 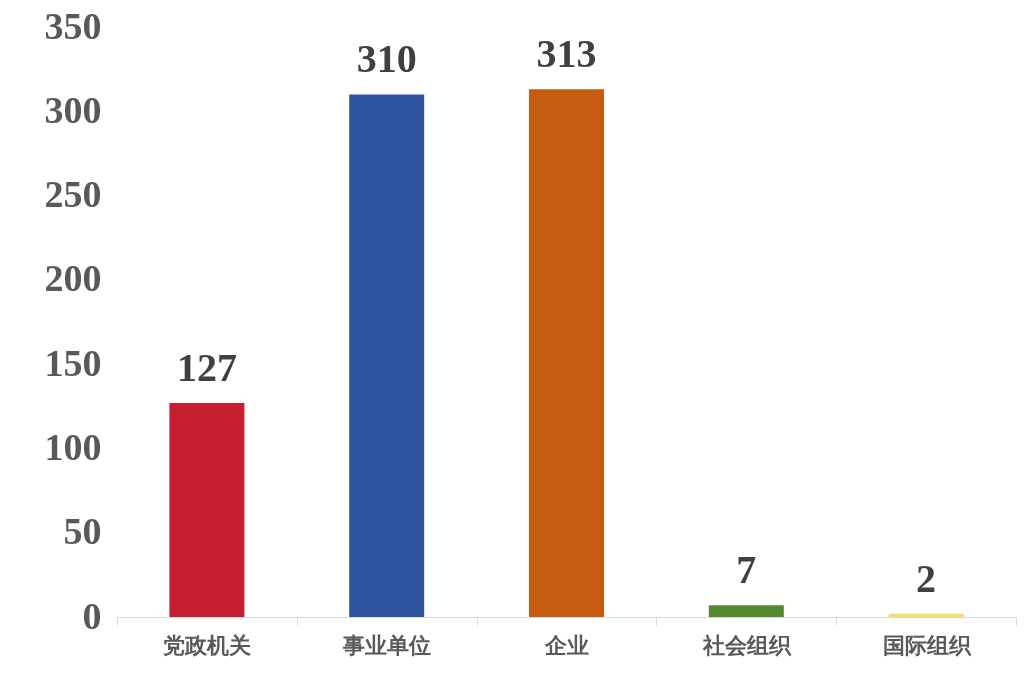 What do you see at coordinates (566, 54) in the screenshot?
I see `data-label: 313` at bounding box center [566, 54].